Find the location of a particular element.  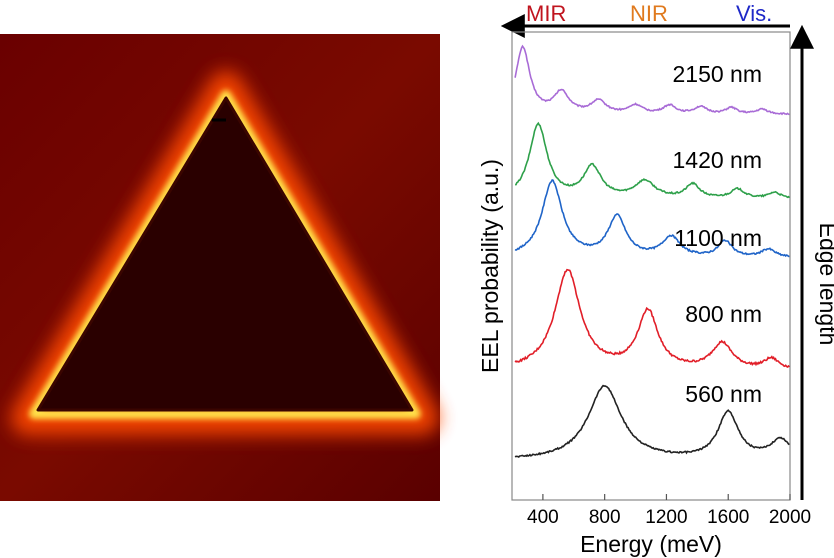

spectrum-800-nm is located at coordinates (652, 318).